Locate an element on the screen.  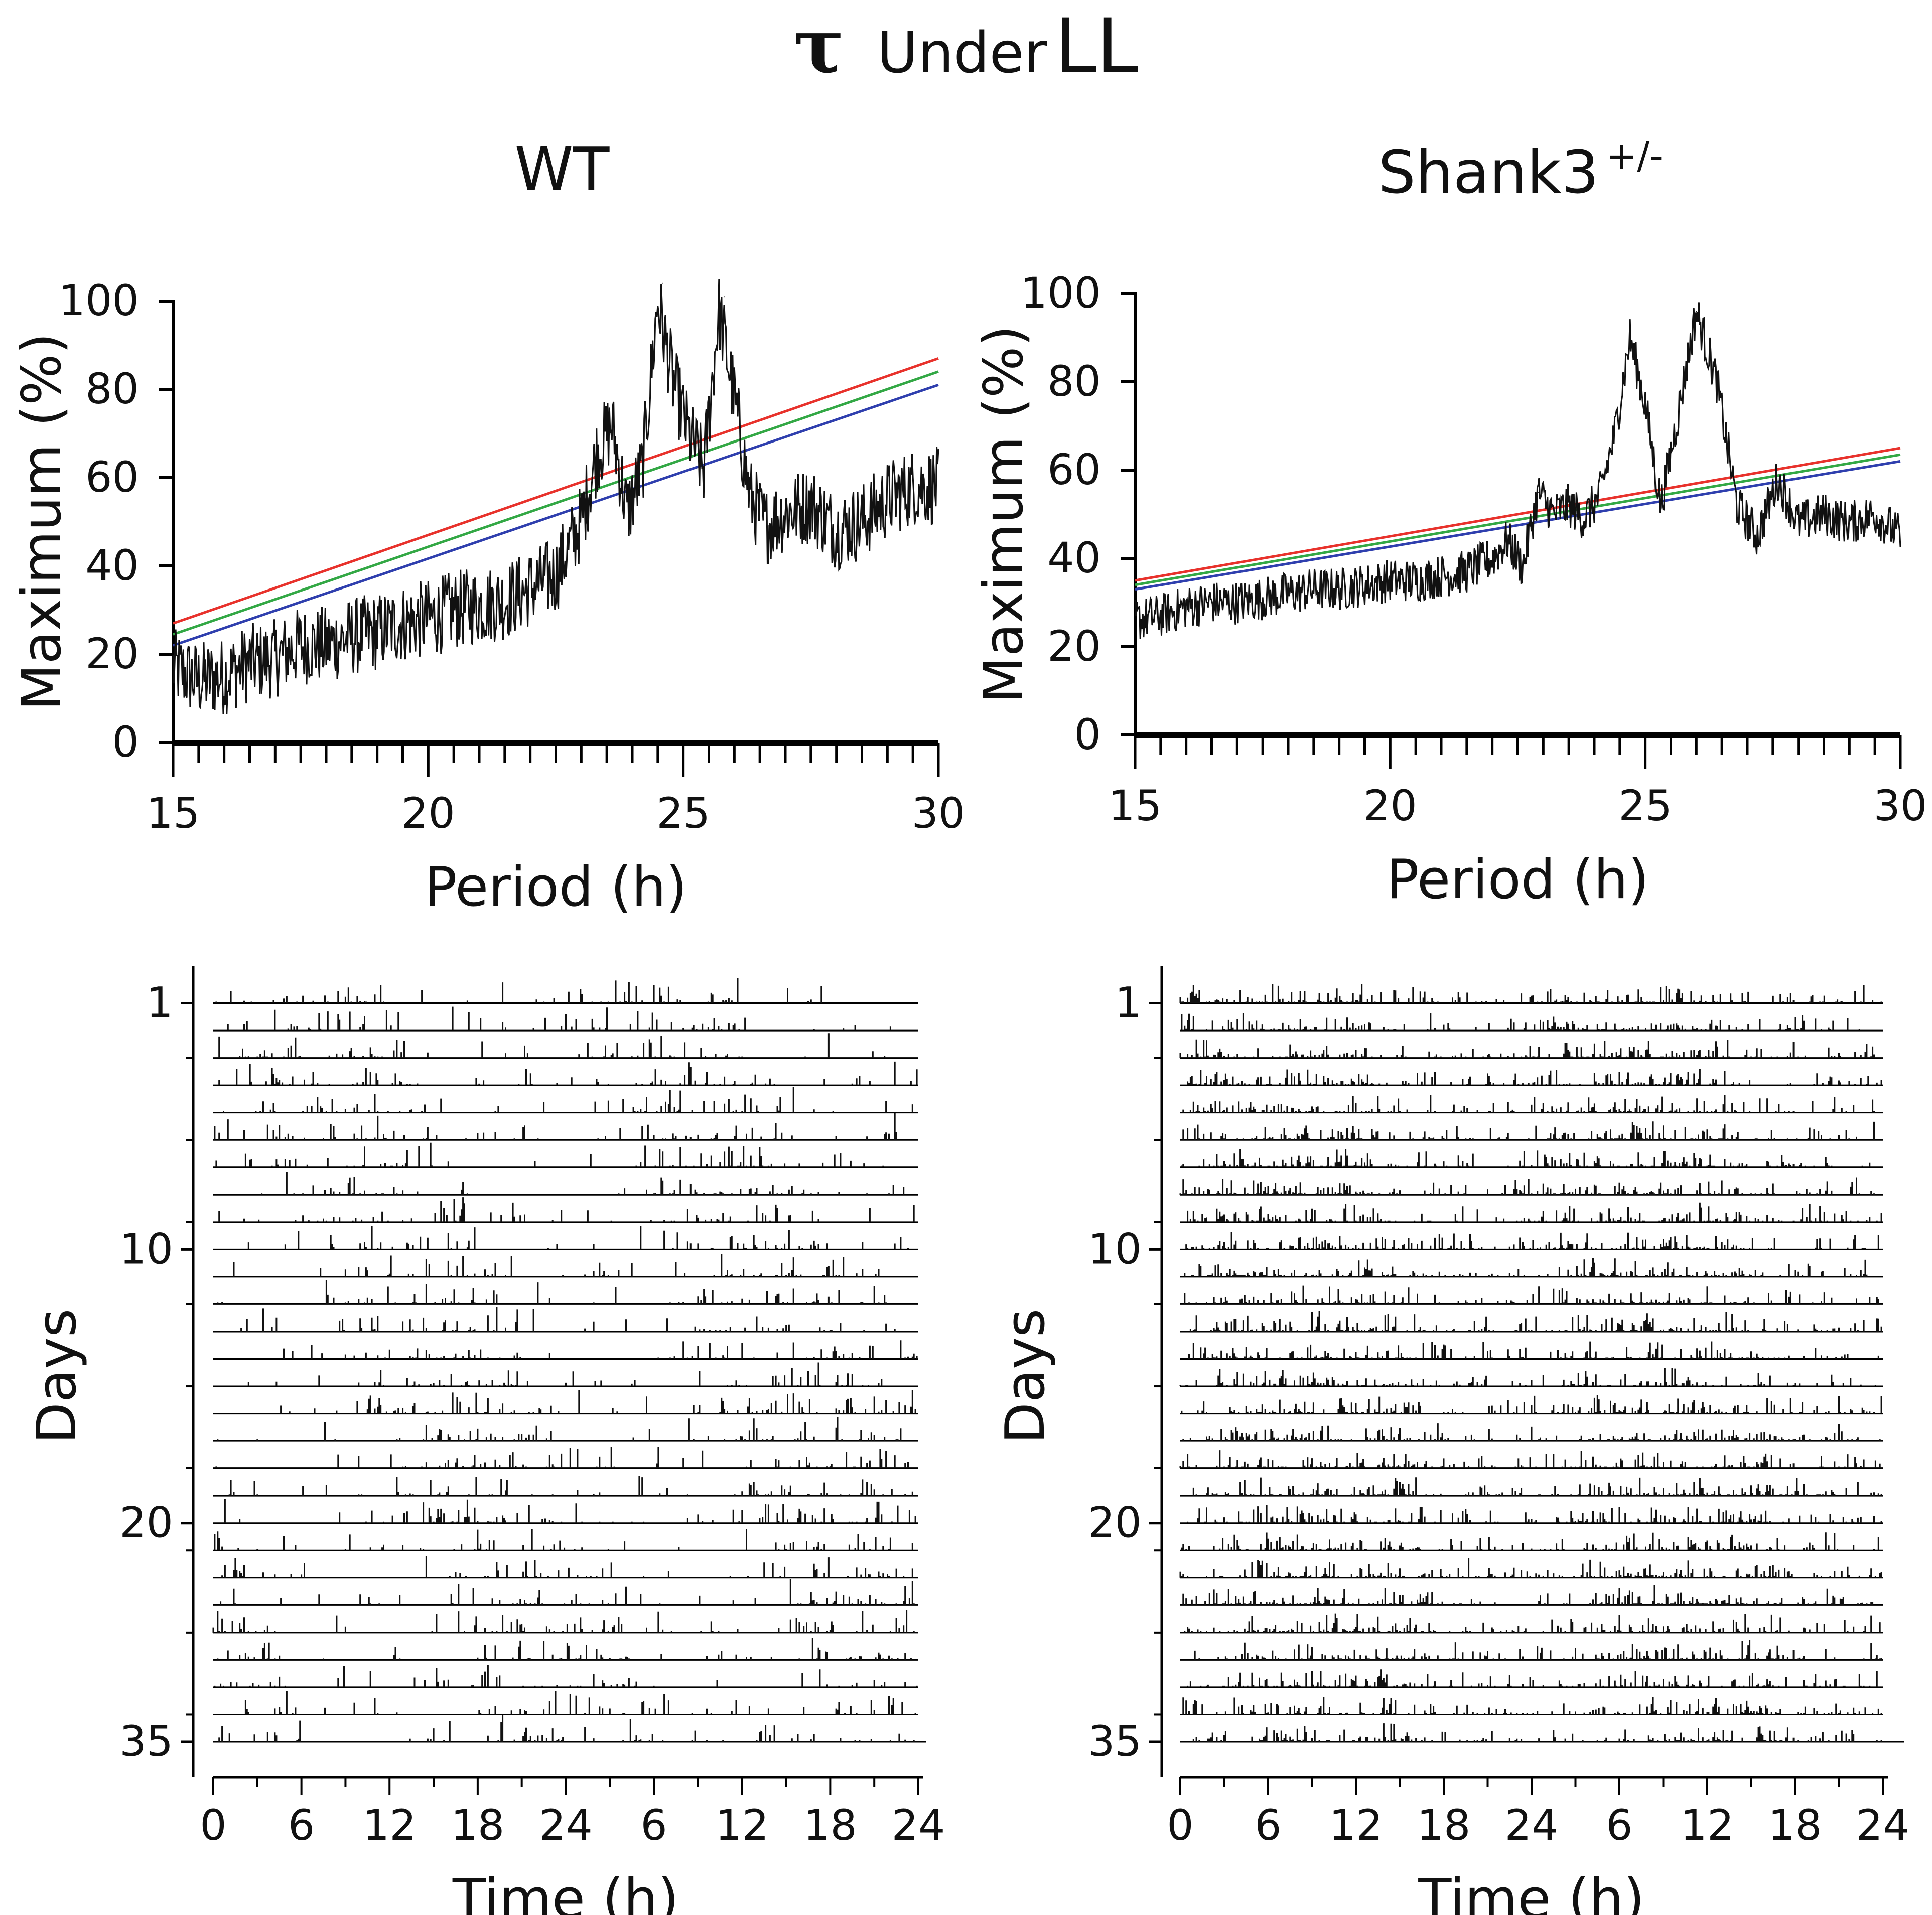
x-axis-title: Period (h) is located at coordinates (556, 887).